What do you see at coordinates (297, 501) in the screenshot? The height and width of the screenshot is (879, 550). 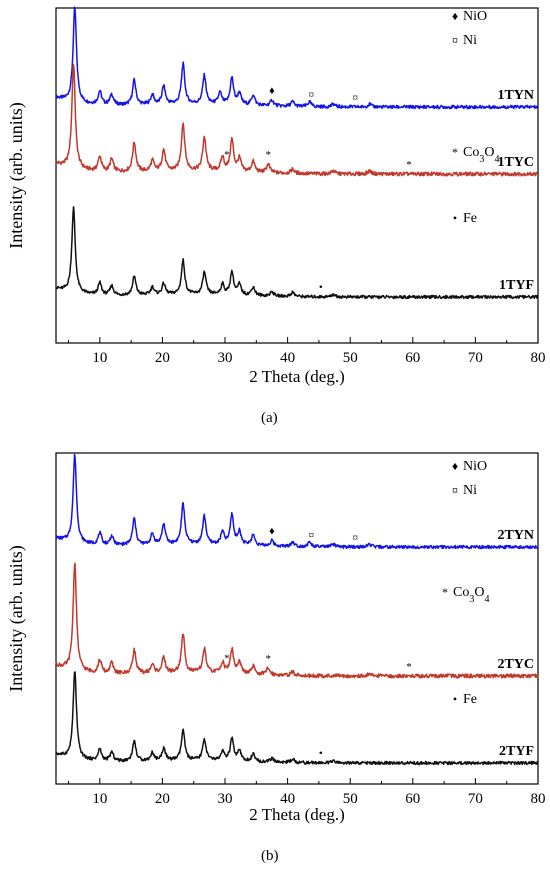 I see `series-line-2tyn` at bounding box center [297, 501].